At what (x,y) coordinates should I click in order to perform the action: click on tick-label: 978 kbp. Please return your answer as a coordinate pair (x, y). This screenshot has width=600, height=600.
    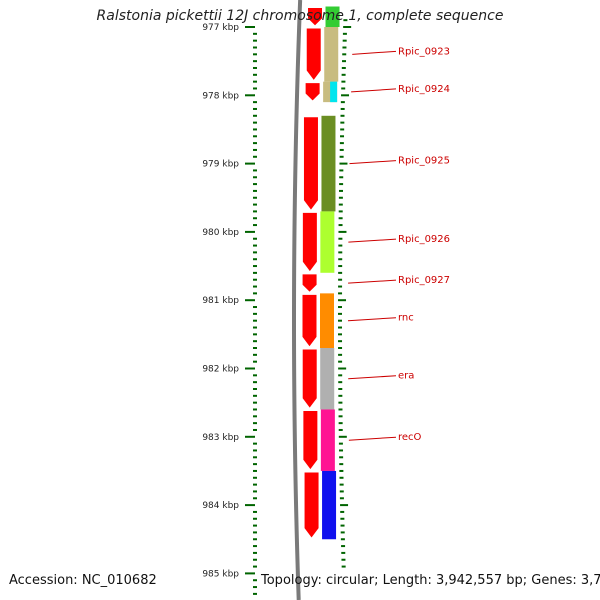
    Looking at the image, I should click on (220, 96).